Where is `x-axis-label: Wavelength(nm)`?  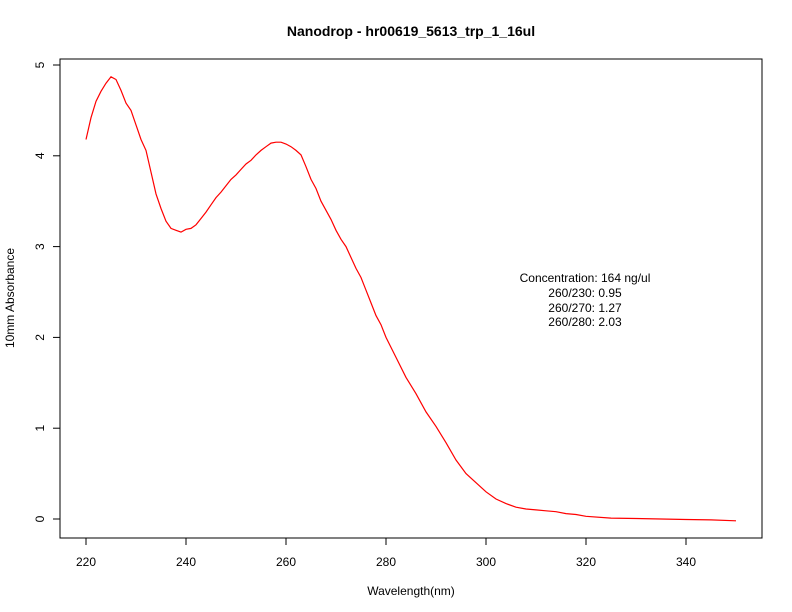 x-axis-label: Wavelength(nm) is located at coordinates (411, 591).